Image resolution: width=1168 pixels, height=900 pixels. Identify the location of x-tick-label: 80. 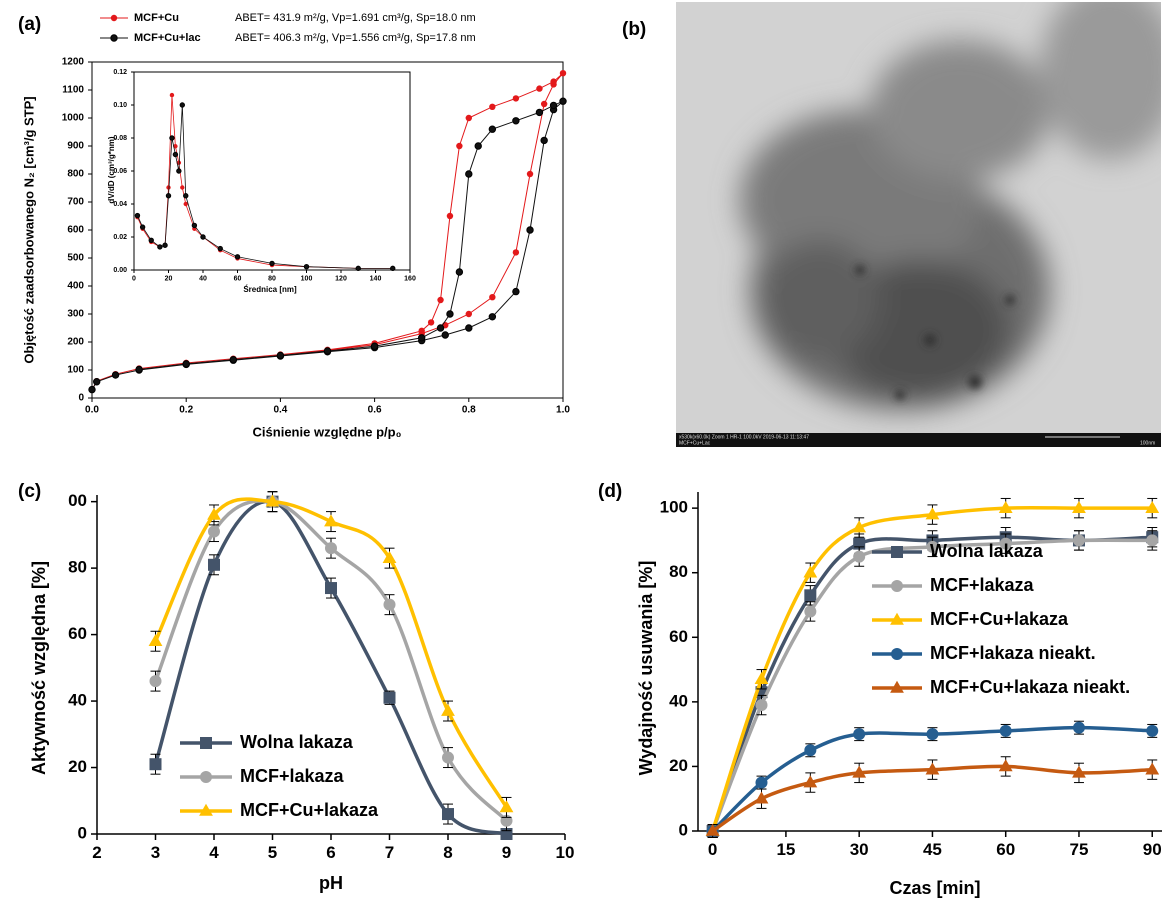
(272, 278).